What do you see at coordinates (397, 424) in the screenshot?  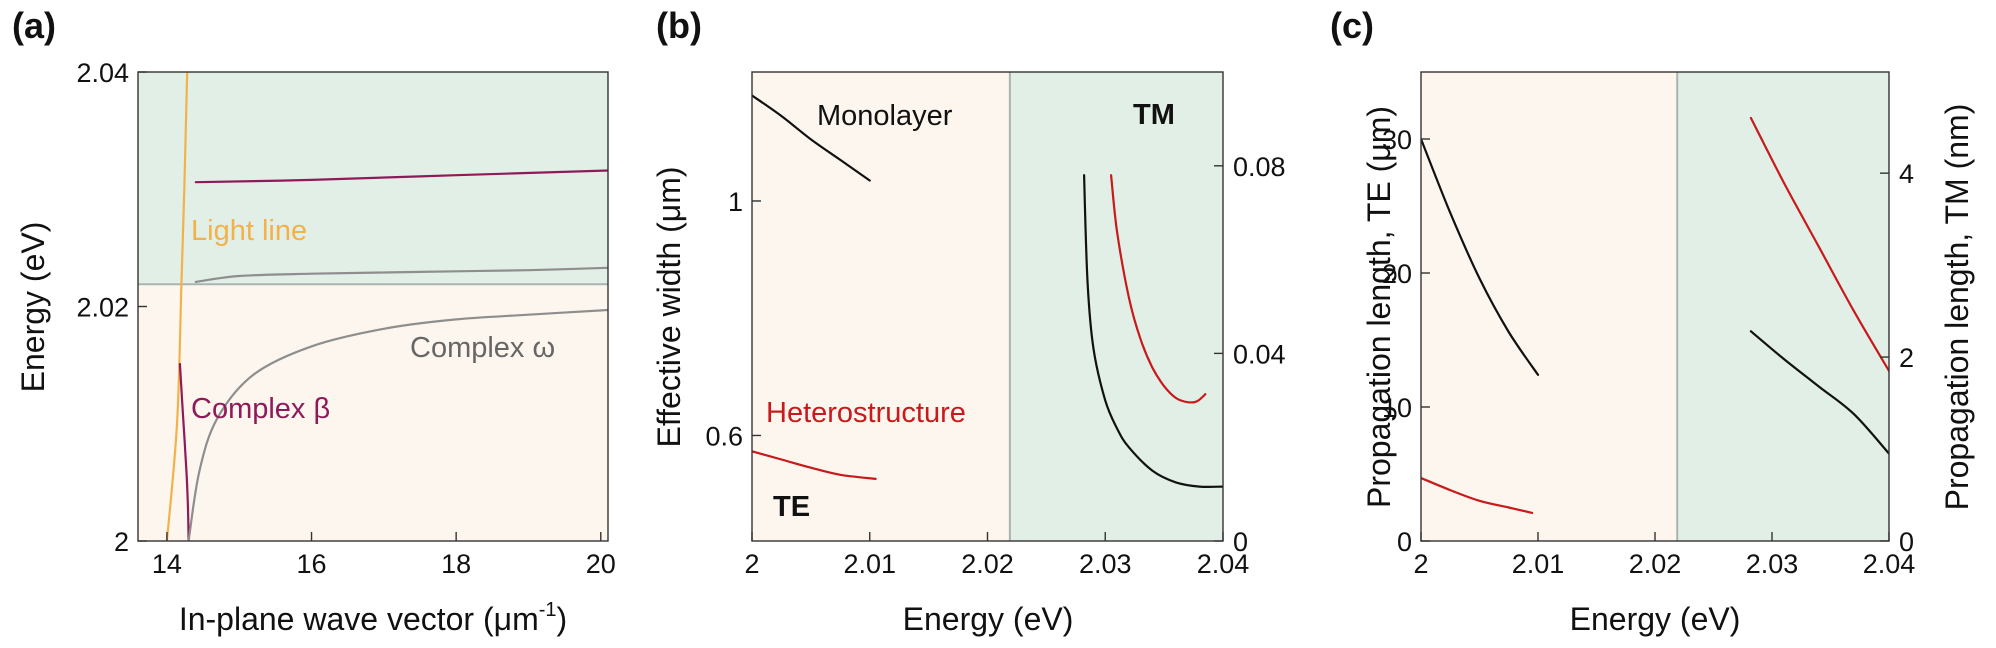 I see `series-complex-omega-lower` at bounding box center [397, 424].